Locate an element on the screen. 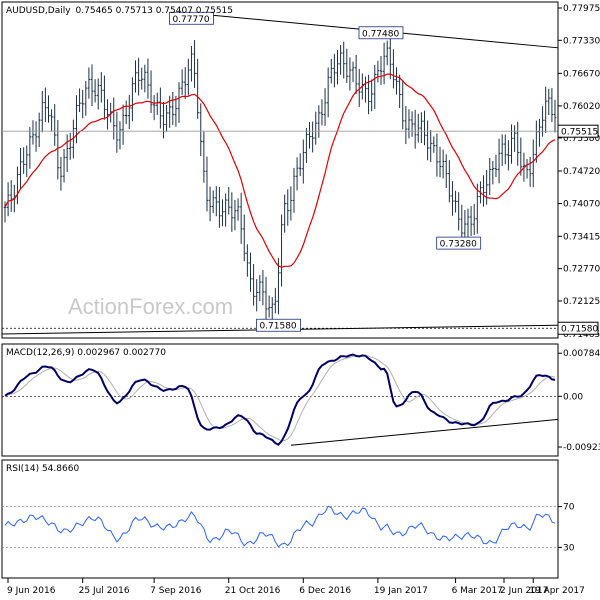 This screenshot has width=600, height=600. annotation-label: 0.77770 is located at coordinates (190, 20).